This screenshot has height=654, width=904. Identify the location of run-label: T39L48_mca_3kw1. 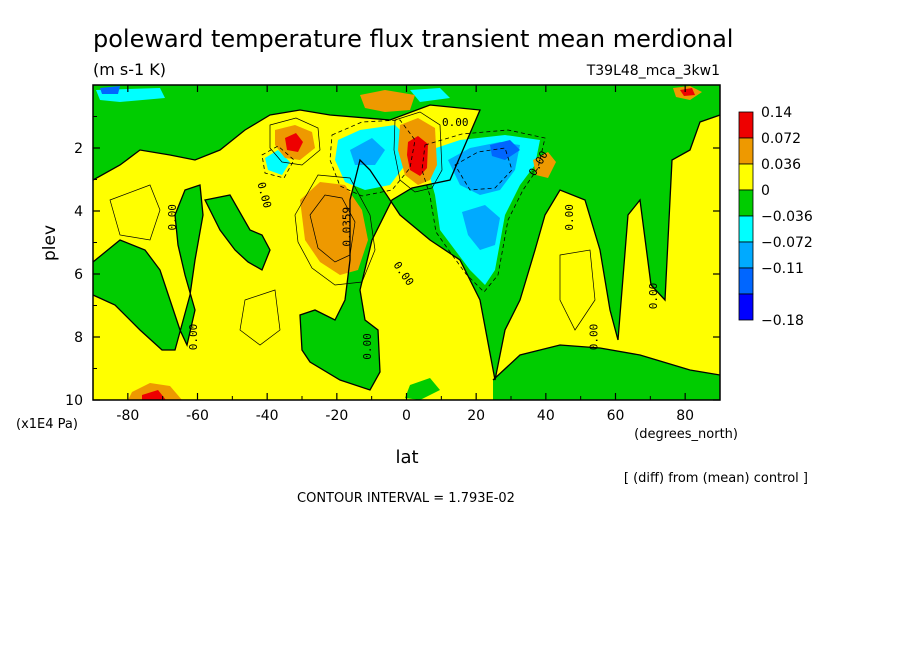
(653, 71).